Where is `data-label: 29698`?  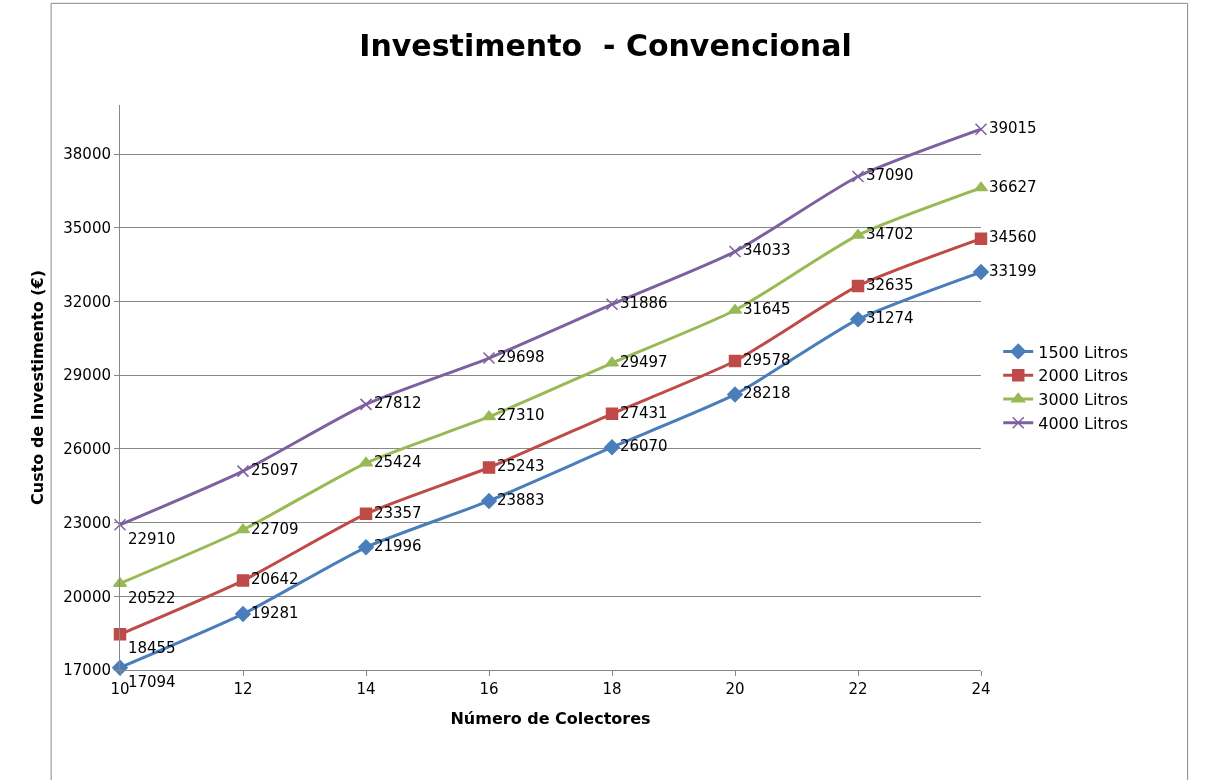
data-label: 29698 is located at coordinates (520, 356).